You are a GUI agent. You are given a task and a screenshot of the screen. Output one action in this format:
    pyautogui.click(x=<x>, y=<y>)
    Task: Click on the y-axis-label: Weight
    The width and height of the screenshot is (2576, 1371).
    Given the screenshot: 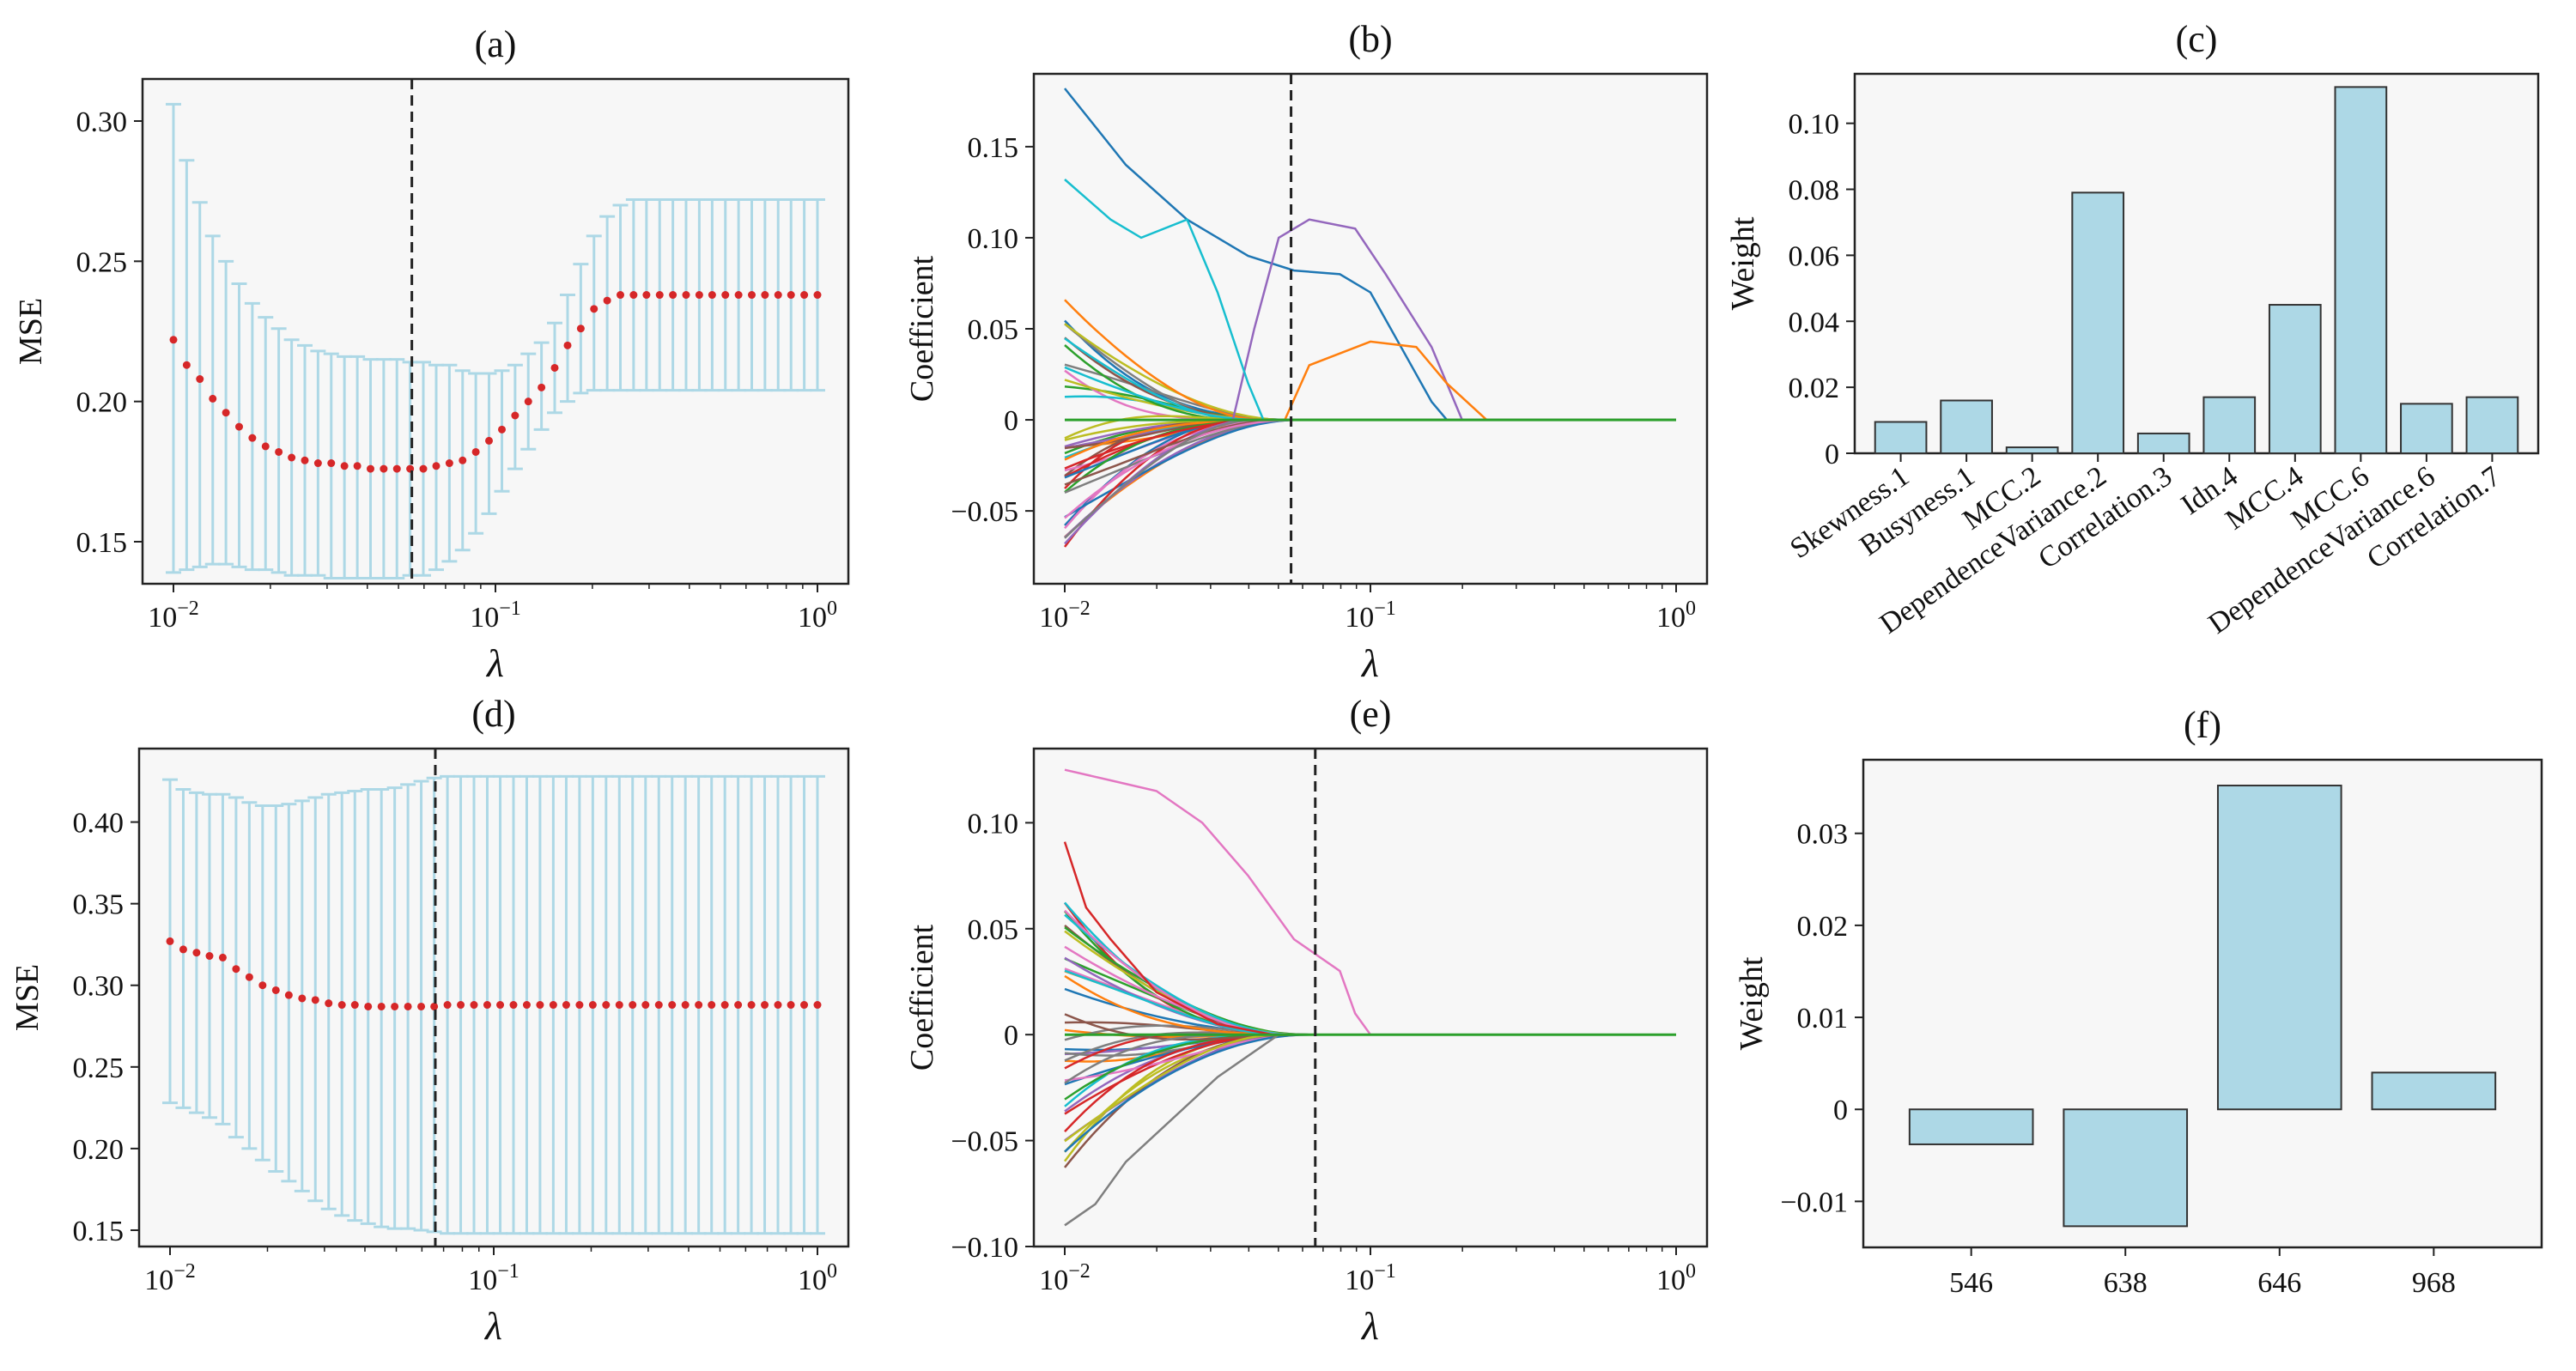 What is the action you would take?
    pyautogui.click(x=1743, y=263)
    